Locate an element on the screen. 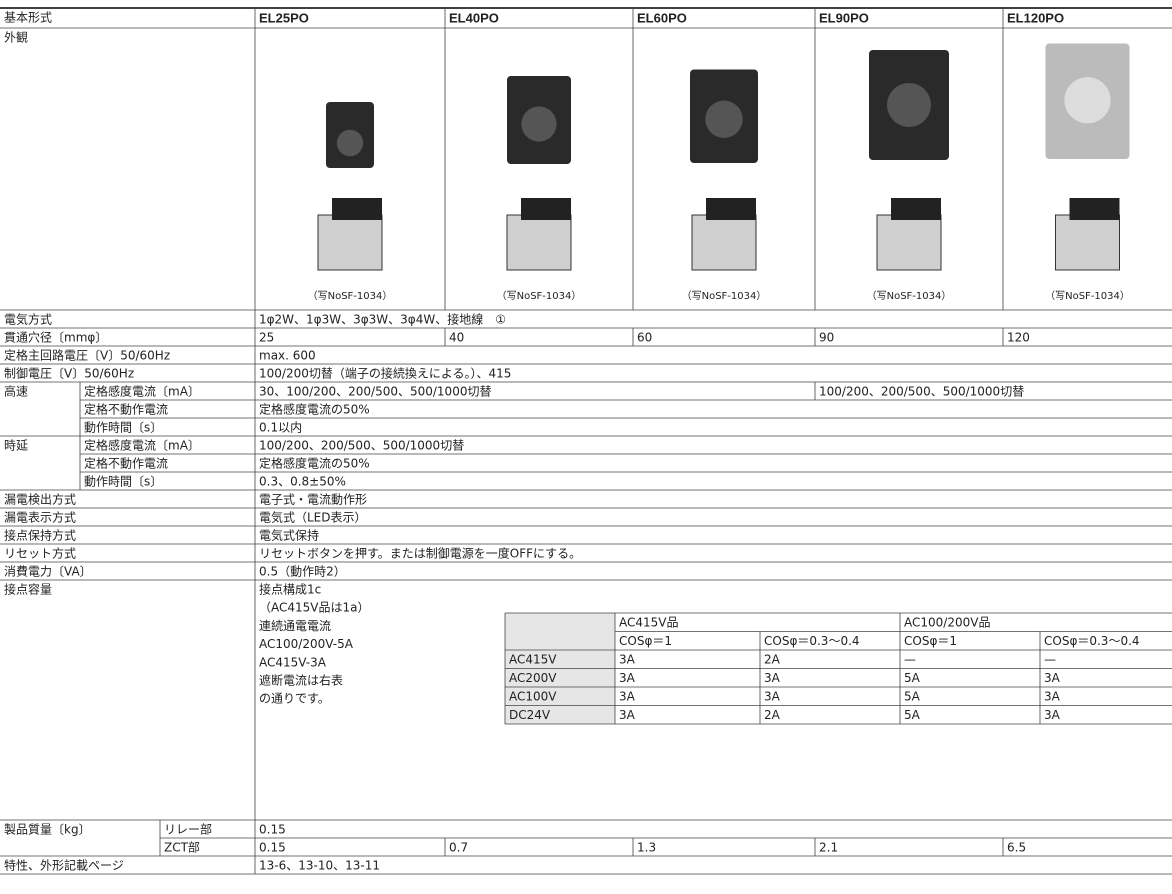  row-value: 電気式保持 is located at coordinates (289, 535).